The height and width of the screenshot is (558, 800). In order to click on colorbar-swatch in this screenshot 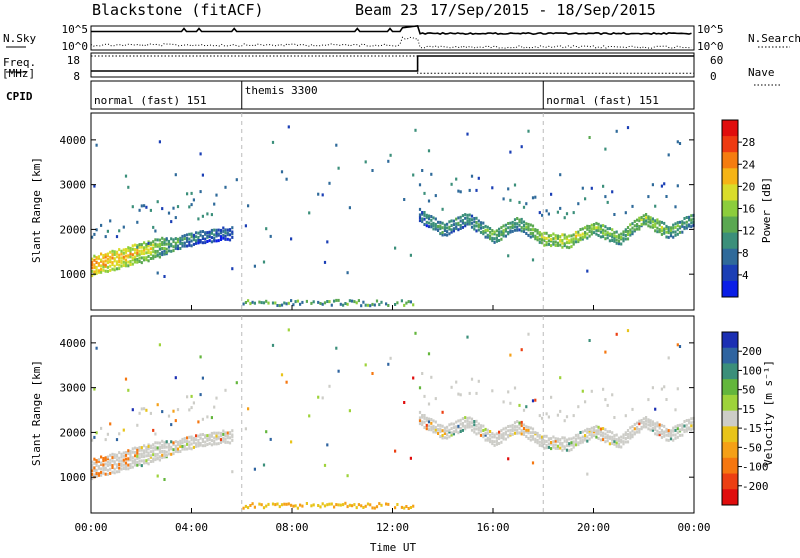, I will do `click(730, 403)`.